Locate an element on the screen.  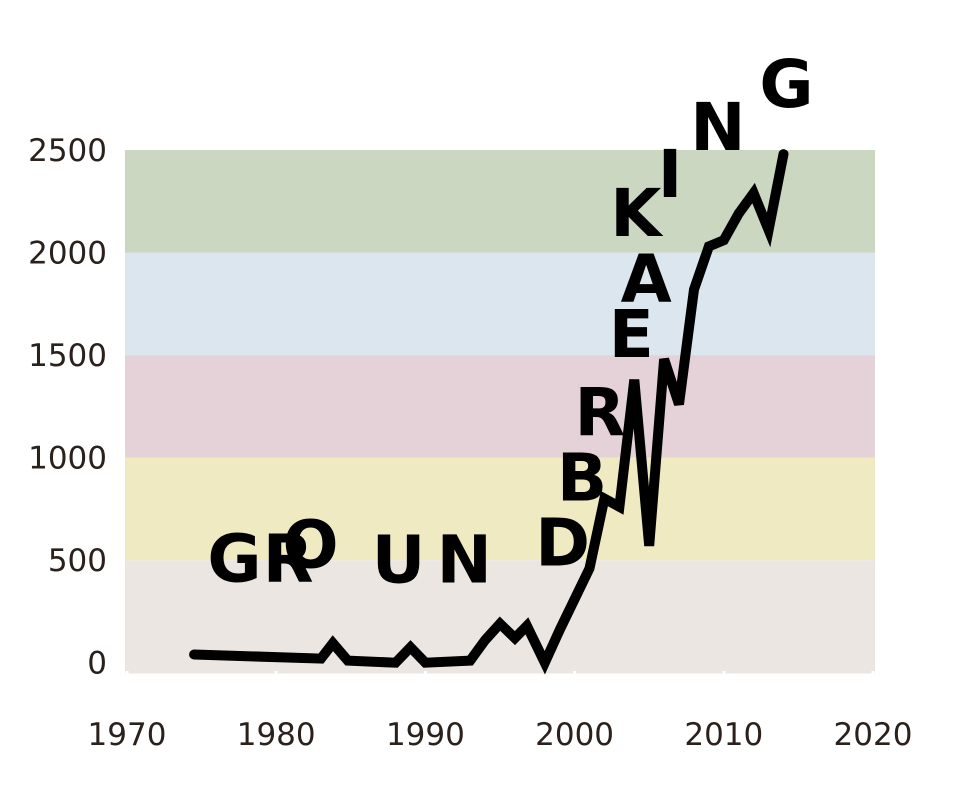
x-tick-label: 2010 is located at coordinates (723, 735).